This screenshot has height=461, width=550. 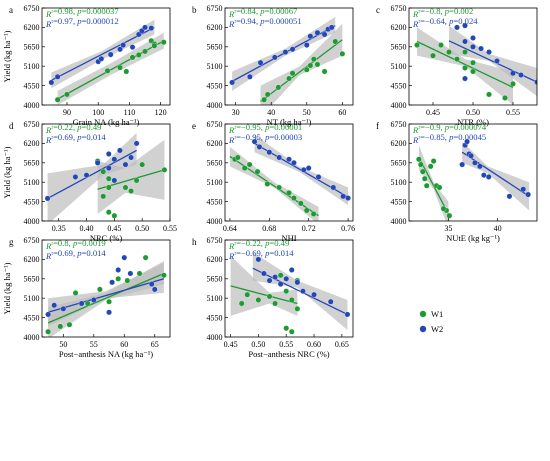 I want to click on x-axis-label: Post−anthesis NRC (%), so click(x=288, y=354).